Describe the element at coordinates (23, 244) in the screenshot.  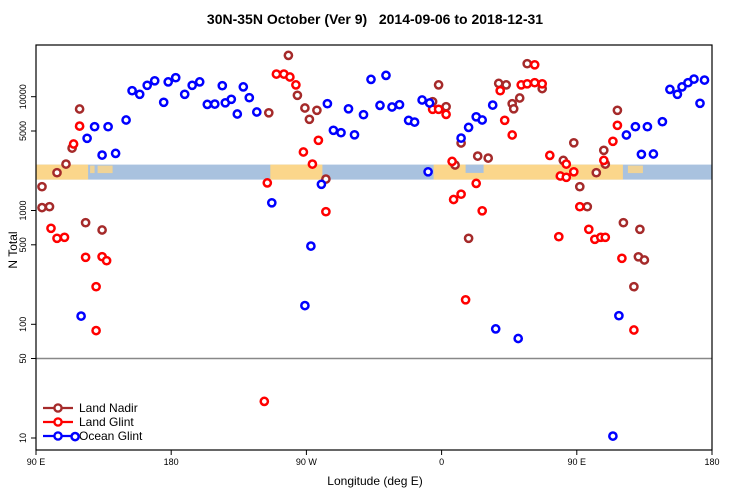
I see `y-tick-label: 500` at that location.